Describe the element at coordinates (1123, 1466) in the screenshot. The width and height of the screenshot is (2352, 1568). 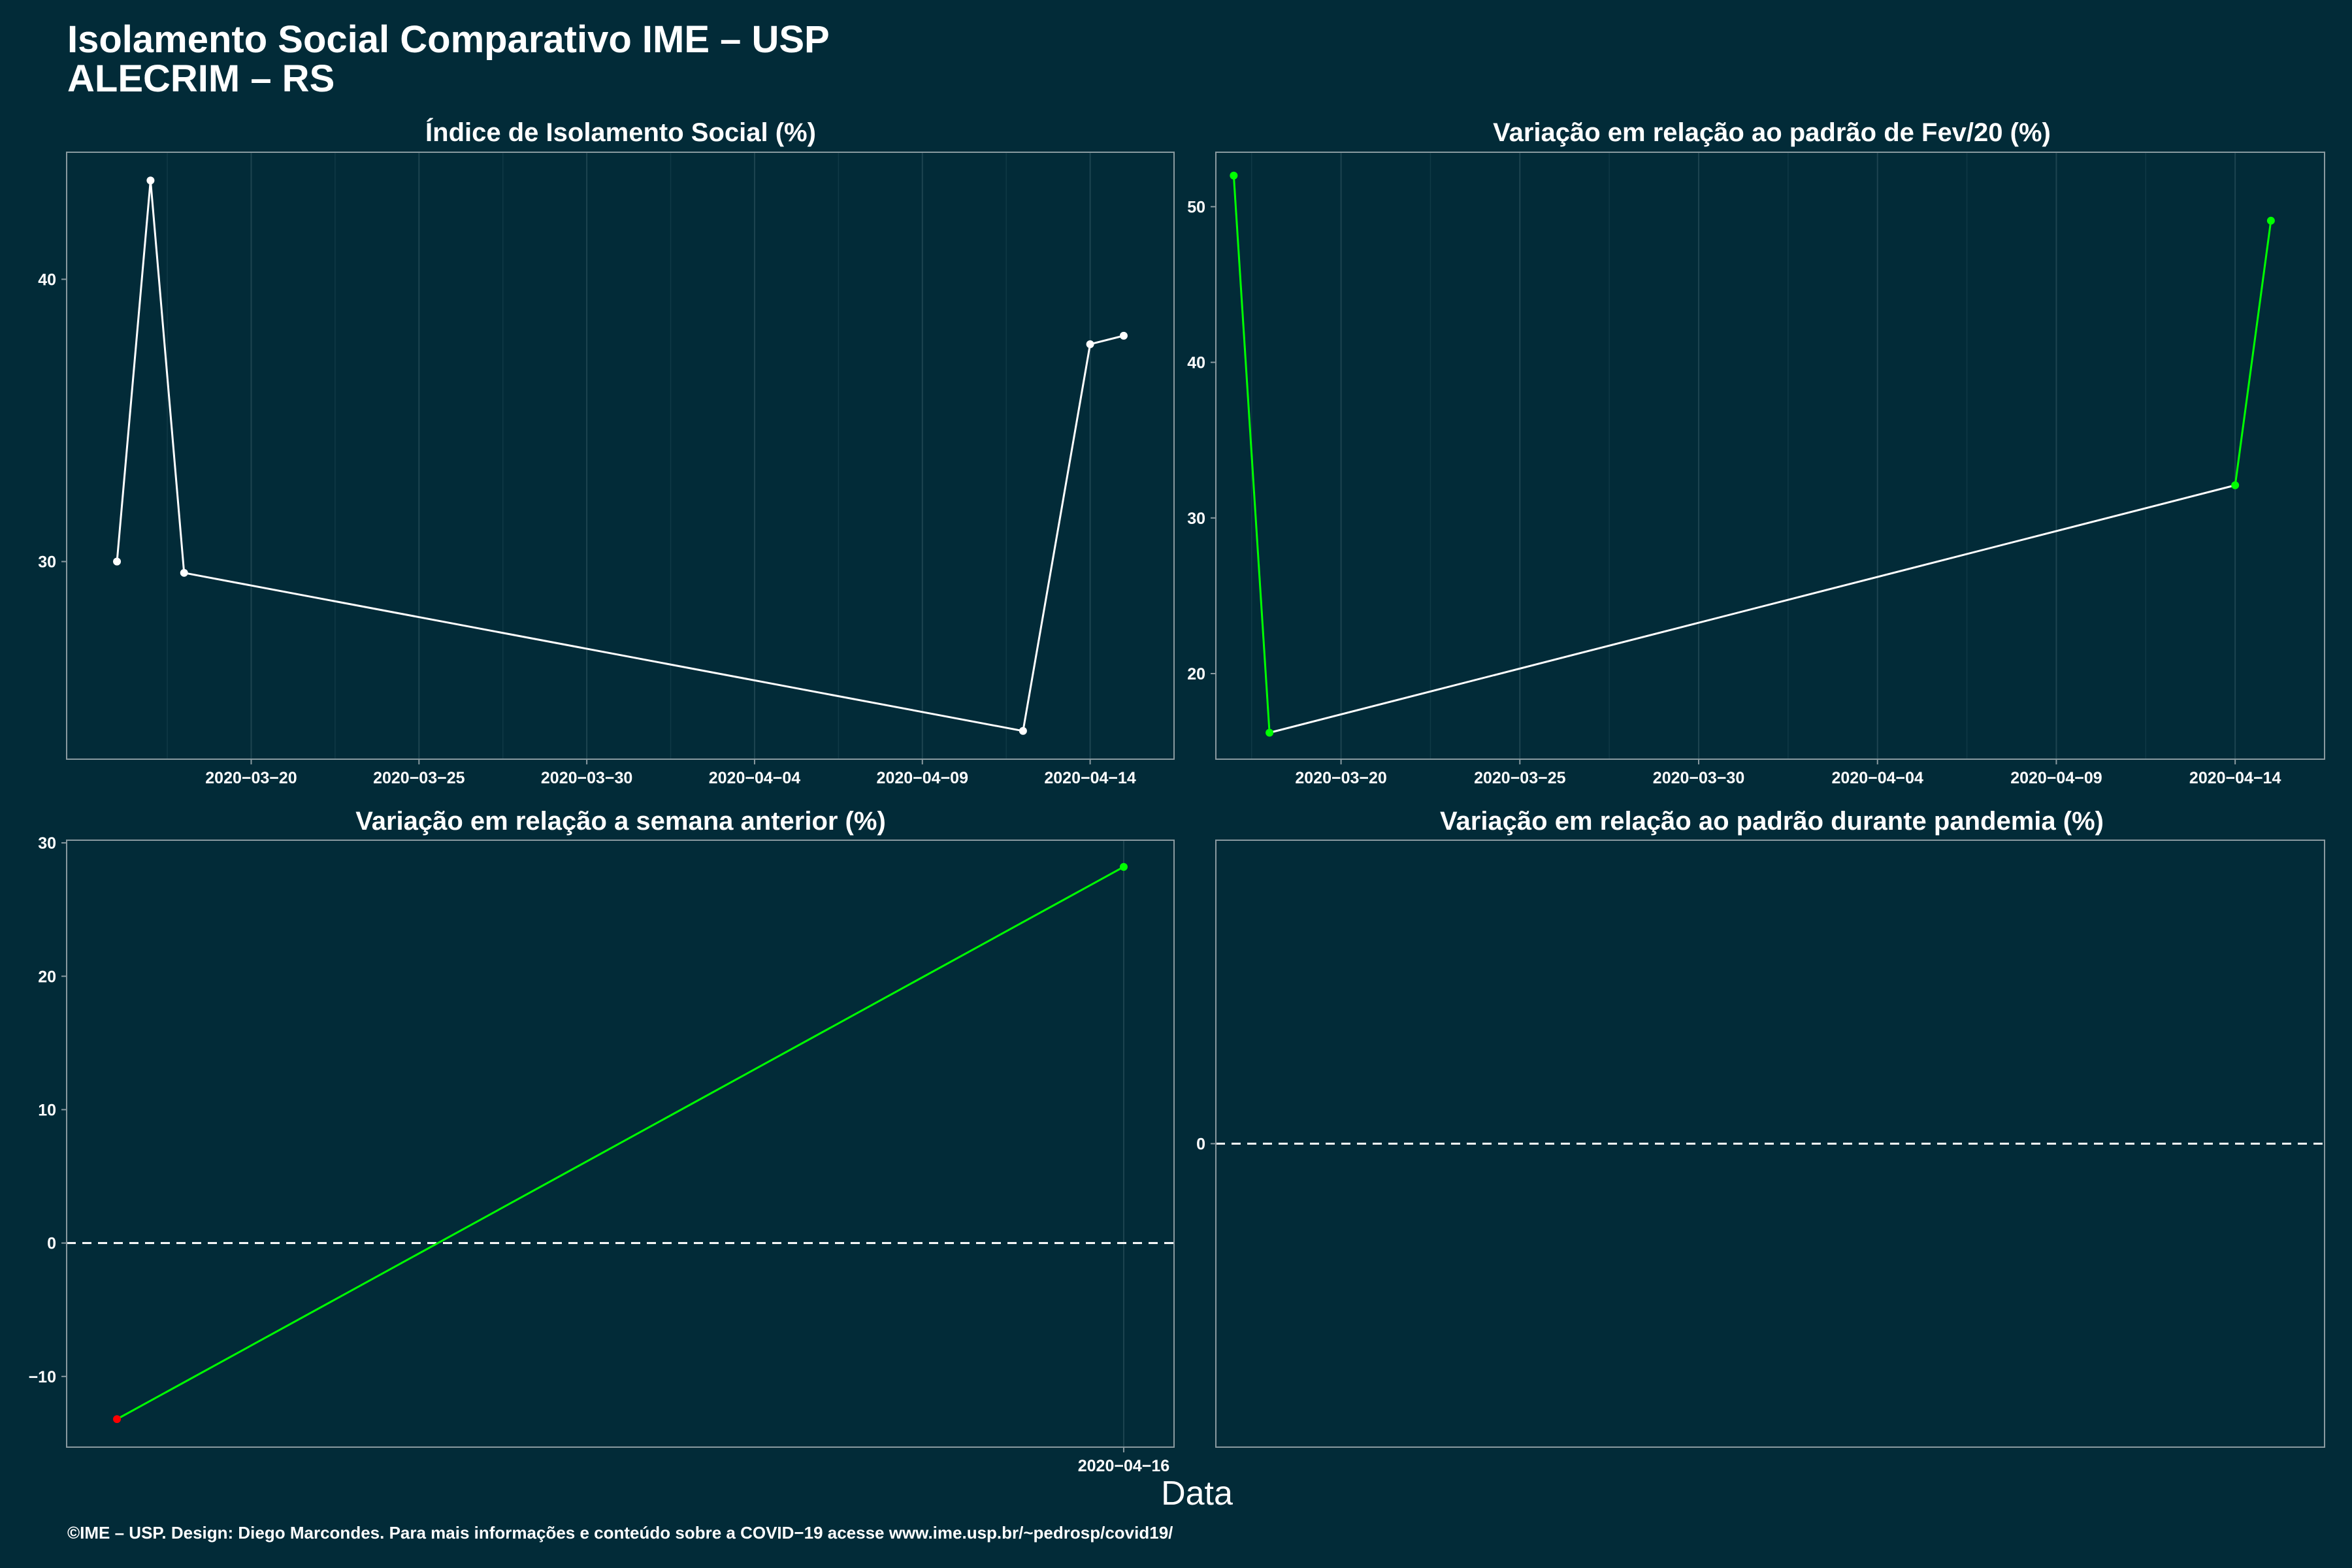
I see `x-tick-label: 2020−04−16` at that location.